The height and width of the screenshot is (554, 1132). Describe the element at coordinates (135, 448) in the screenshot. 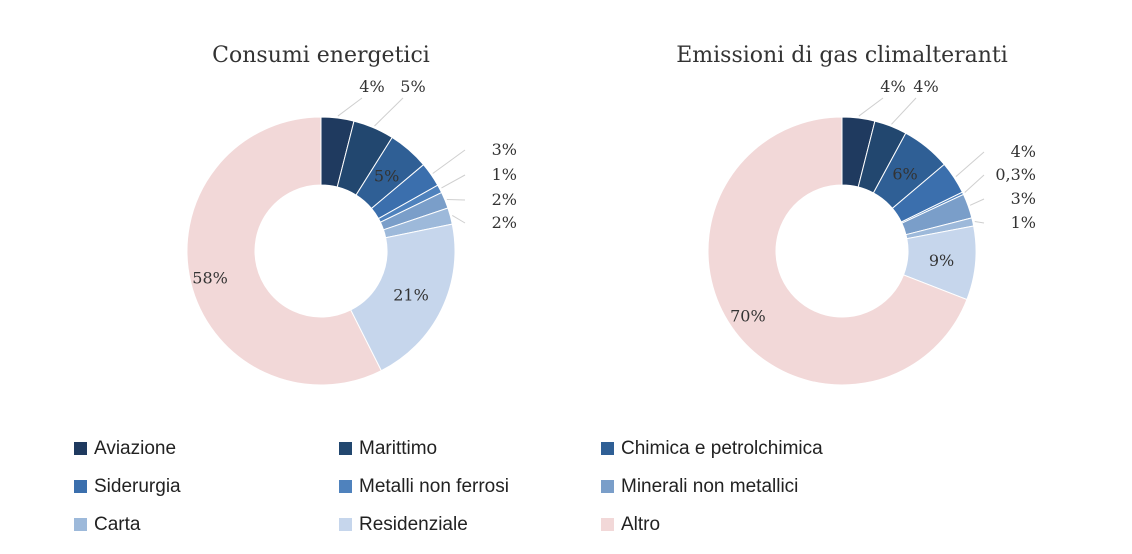

I see `legend-label: Aviazione` at that location.